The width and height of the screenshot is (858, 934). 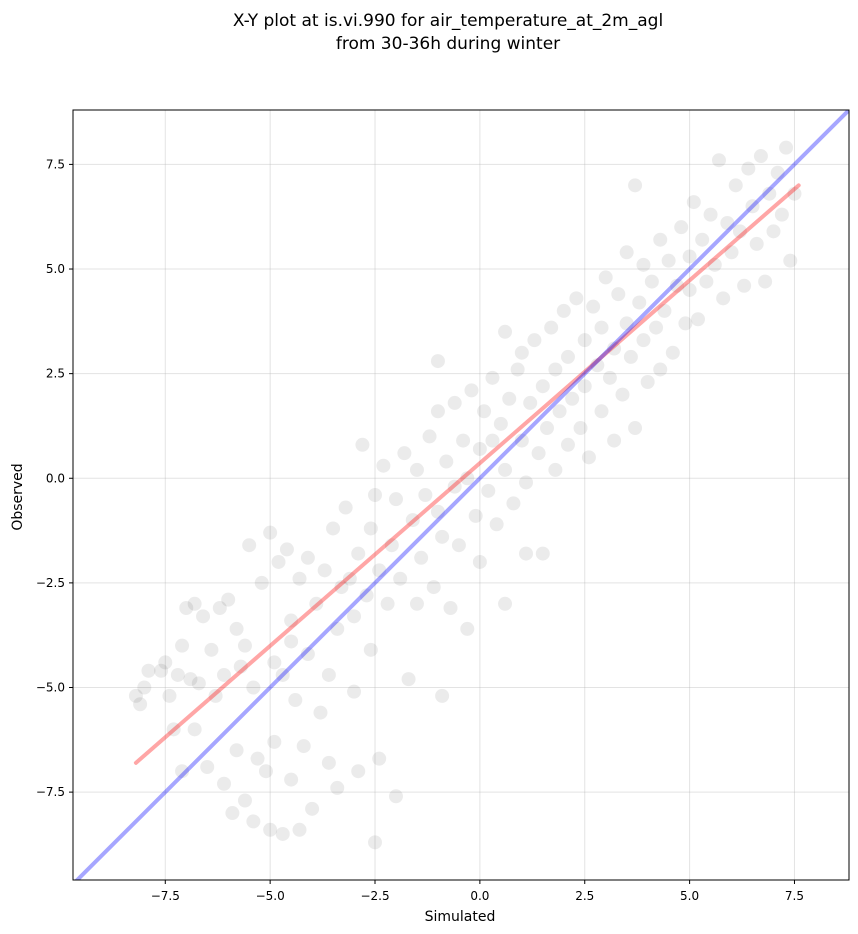 I want to click on x-tick-label: 7.5, so click(x=794, y=896).